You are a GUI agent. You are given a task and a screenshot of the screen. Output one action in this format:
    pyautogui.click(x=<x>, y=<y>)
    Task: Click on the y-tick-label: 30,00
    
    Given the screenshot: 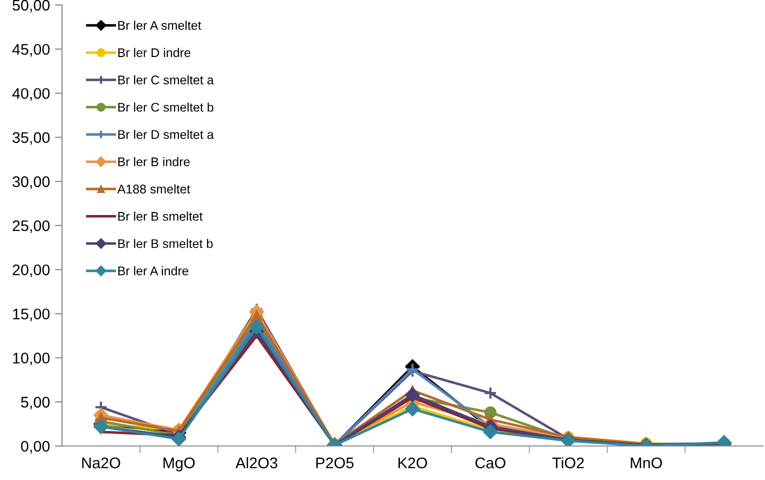 What is the action you would take?
    pyautogui.click(x=31, y=182)
    